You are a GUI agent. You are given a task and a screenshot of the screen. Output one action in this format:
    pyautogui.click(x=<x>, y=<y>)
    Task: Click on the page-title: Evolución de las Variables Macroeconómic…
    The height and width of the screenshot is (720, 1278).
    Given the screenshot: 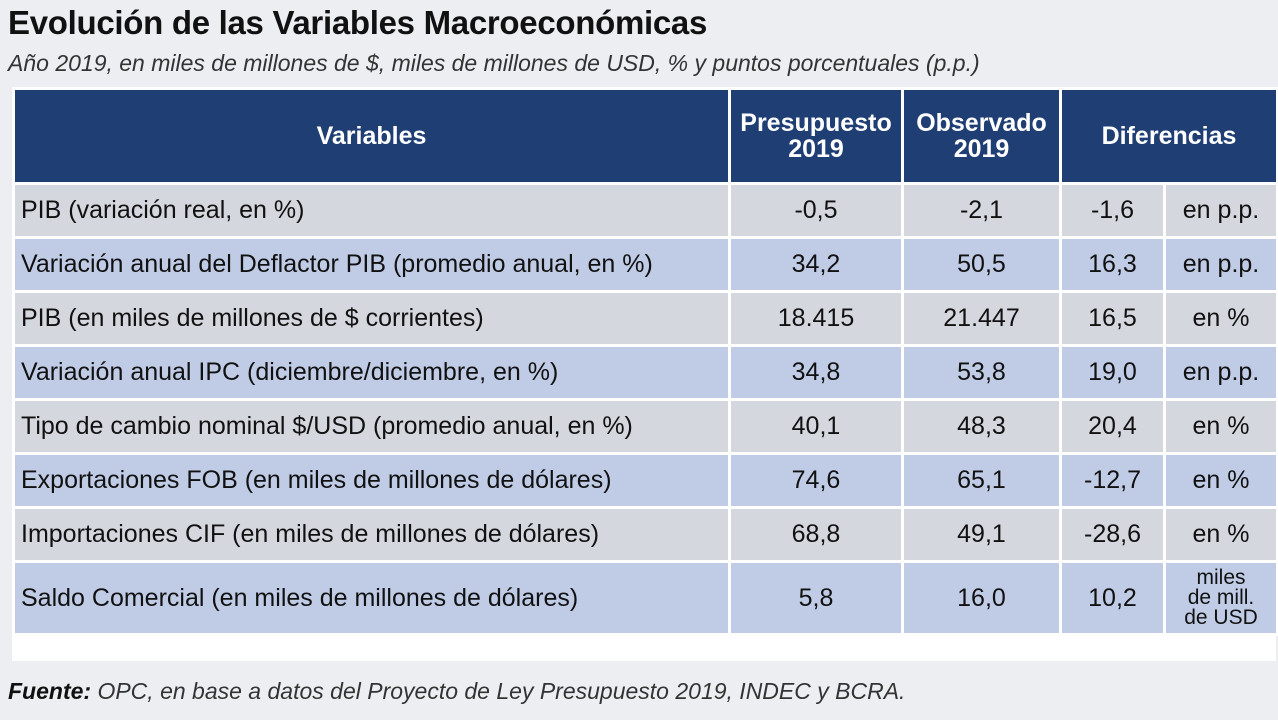 What is the action you would take?
    pyautogui.click(x=358, y=22)
    